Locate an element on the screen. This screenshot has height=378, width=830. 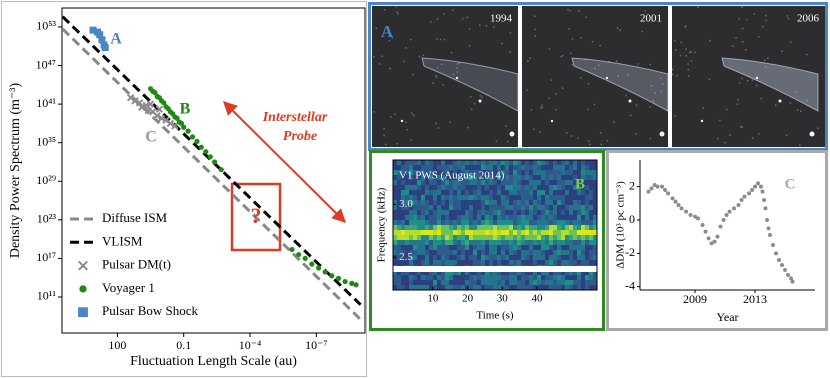
x-marker is located at coordinates (161, 118).